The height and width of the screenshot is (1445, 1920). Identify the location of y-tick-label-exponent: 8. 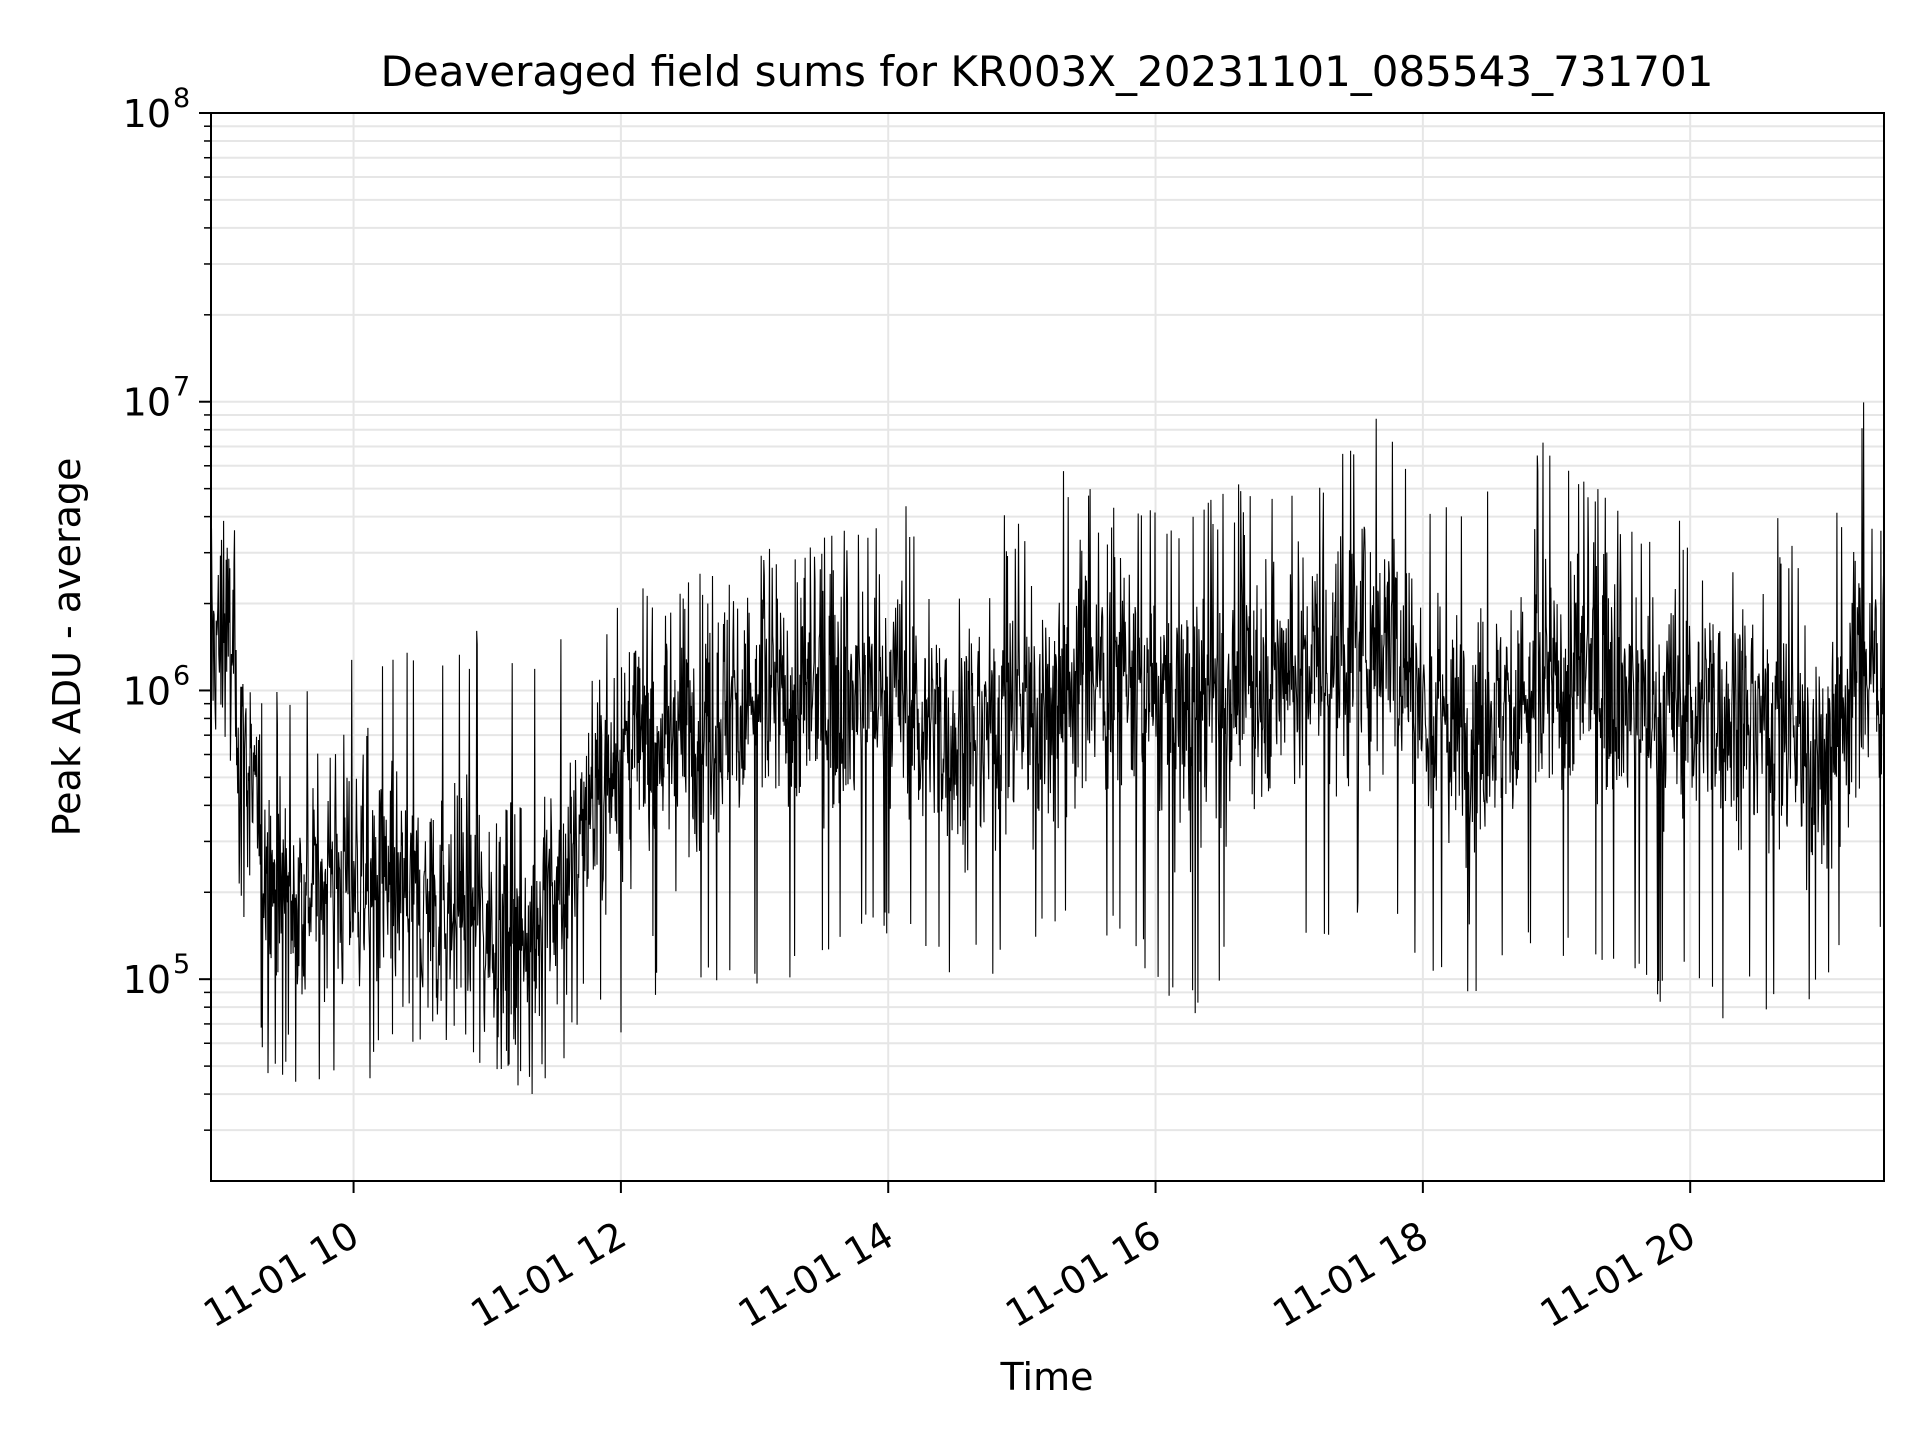
(181, 98).